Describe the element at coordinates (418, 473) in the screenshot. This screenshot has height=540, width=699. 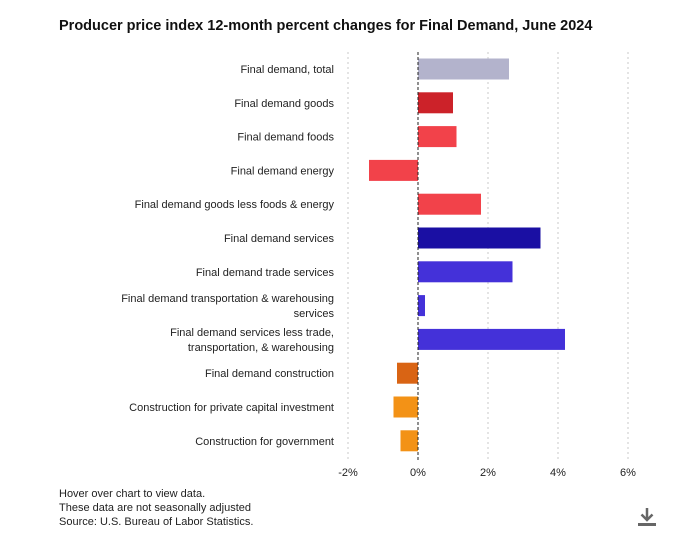
I see `x-tick-label: 0%` at that location.